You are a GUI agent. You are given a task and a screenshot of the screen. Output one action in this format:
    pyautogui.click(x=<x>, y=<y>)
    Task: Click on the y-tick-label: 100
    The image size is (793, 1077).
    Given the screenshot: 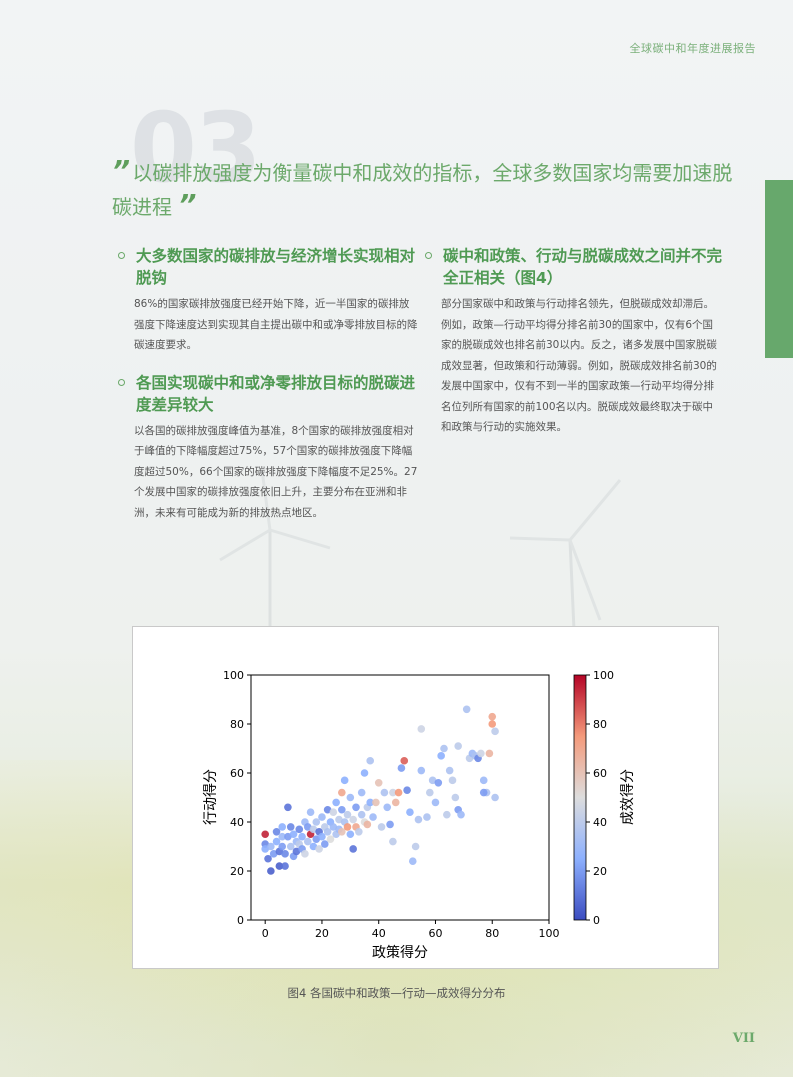 What is the action you would take?
    pyautogui.click(x=233, y=675)
    